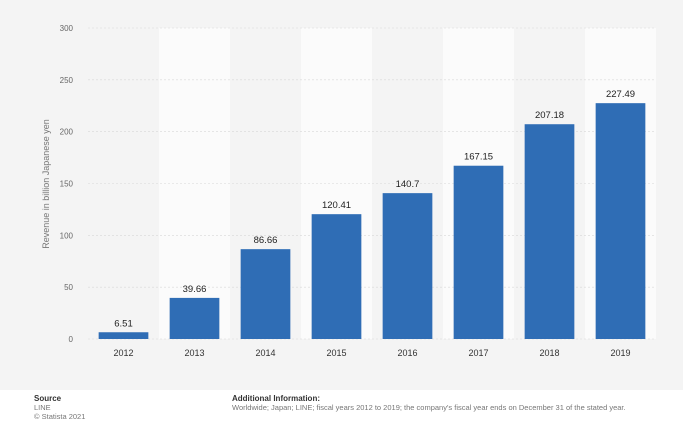 This screenshot has width=683, height=427. Describe the element at coordinates (407, 353) in the screenshot. I see `x-tick-label: 2016` at that location.